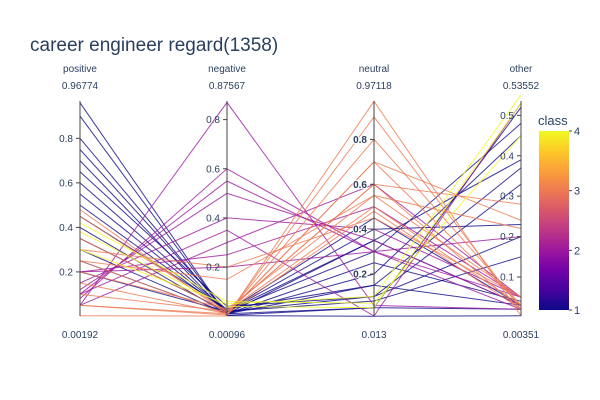  Describe the element at coordinates (554, 220) in the screenshot. I see `colorbar-gradient` at that location.